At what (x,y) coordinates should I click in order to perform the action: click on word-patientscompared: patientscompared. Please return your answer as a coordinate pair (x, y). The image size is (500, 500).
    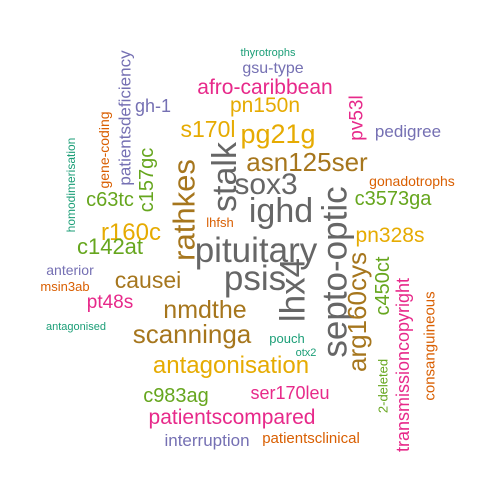
    Looking at the image, I should click on (232, 417).